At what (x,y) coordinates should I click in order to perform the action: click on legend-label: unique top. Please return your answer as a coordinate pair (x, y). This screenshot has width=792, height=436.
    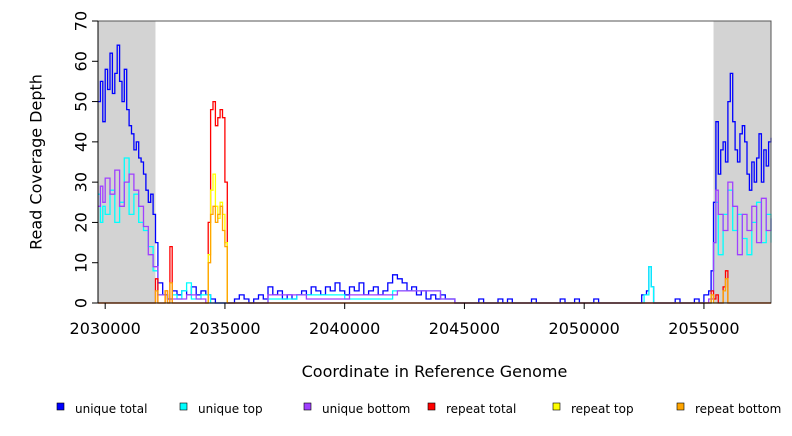
    Looking at the image, I should click on (230, 409).